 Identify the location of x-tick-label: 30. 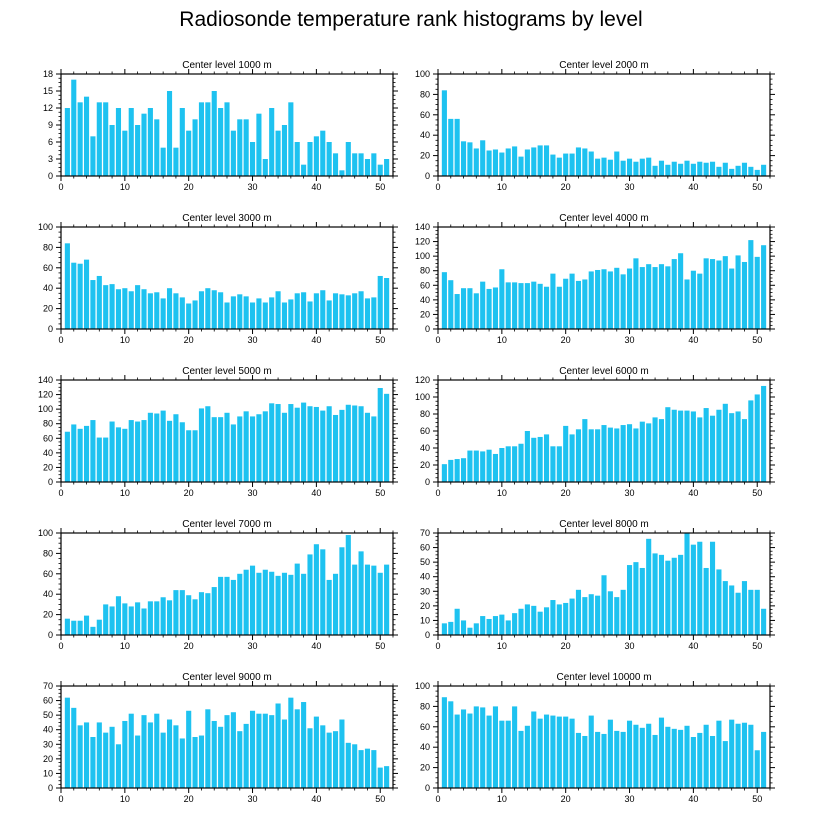
(630, 646).